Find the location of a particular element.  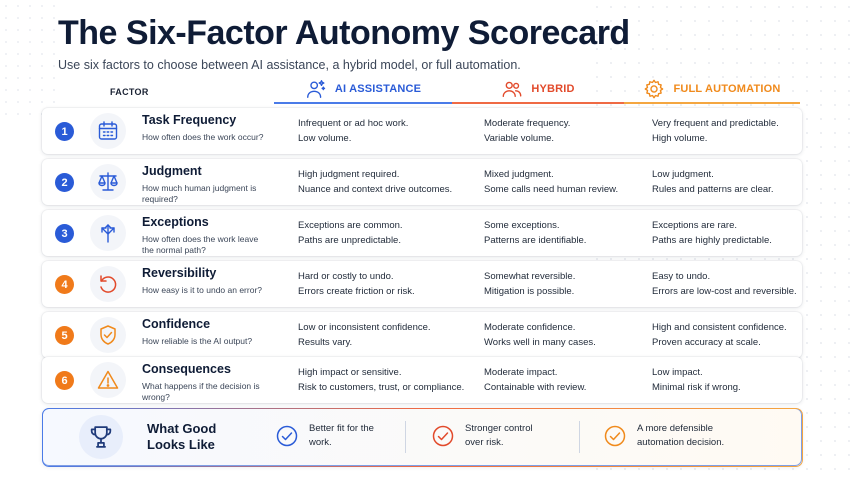

factor-name: Exceptions is located at coordinates (175, 222).